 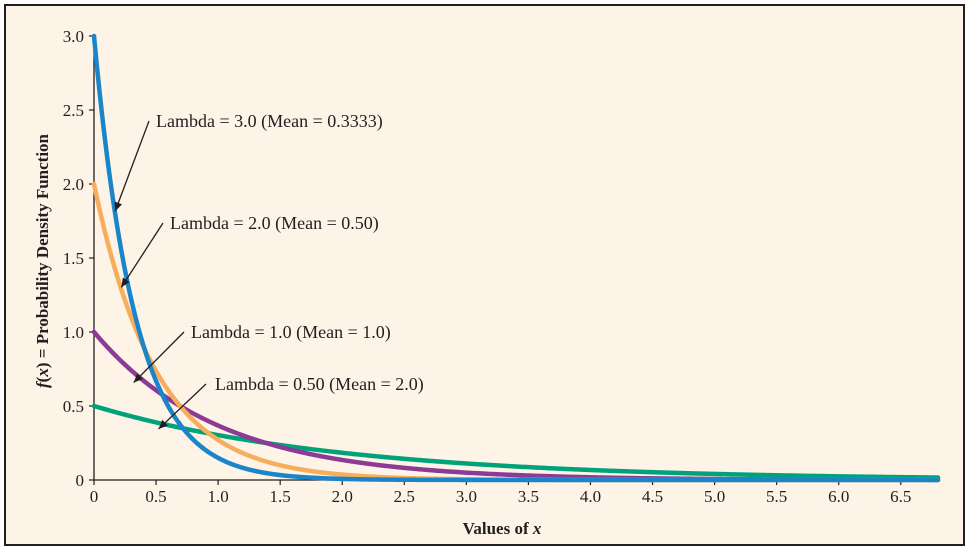 I want to click on x-tick-label: 0, so click(x=94, y=496).